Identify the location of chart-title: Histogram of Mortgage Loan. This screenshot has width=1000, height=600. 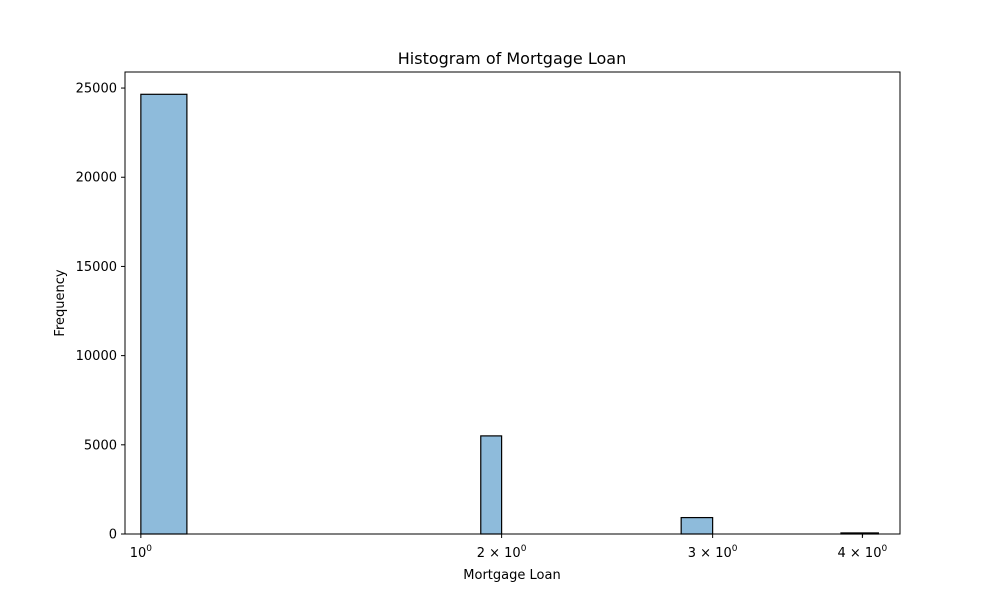
(512, 58).